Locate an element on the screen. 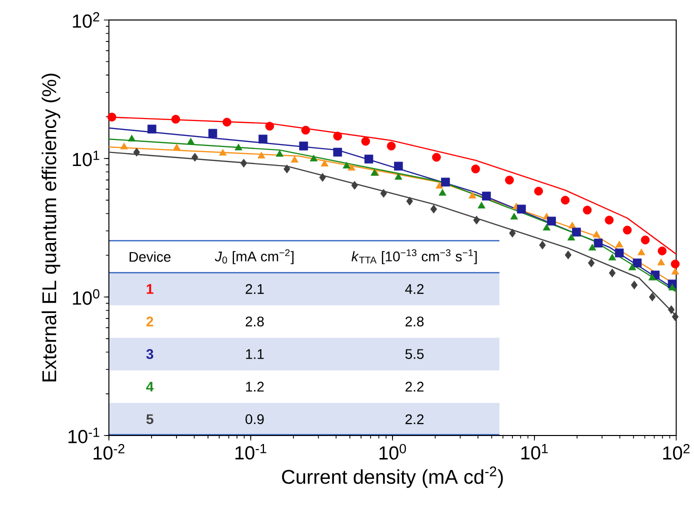 The width and height of the screenshot is (694, 531). annotation: Device is located at coordinates (150, 256).